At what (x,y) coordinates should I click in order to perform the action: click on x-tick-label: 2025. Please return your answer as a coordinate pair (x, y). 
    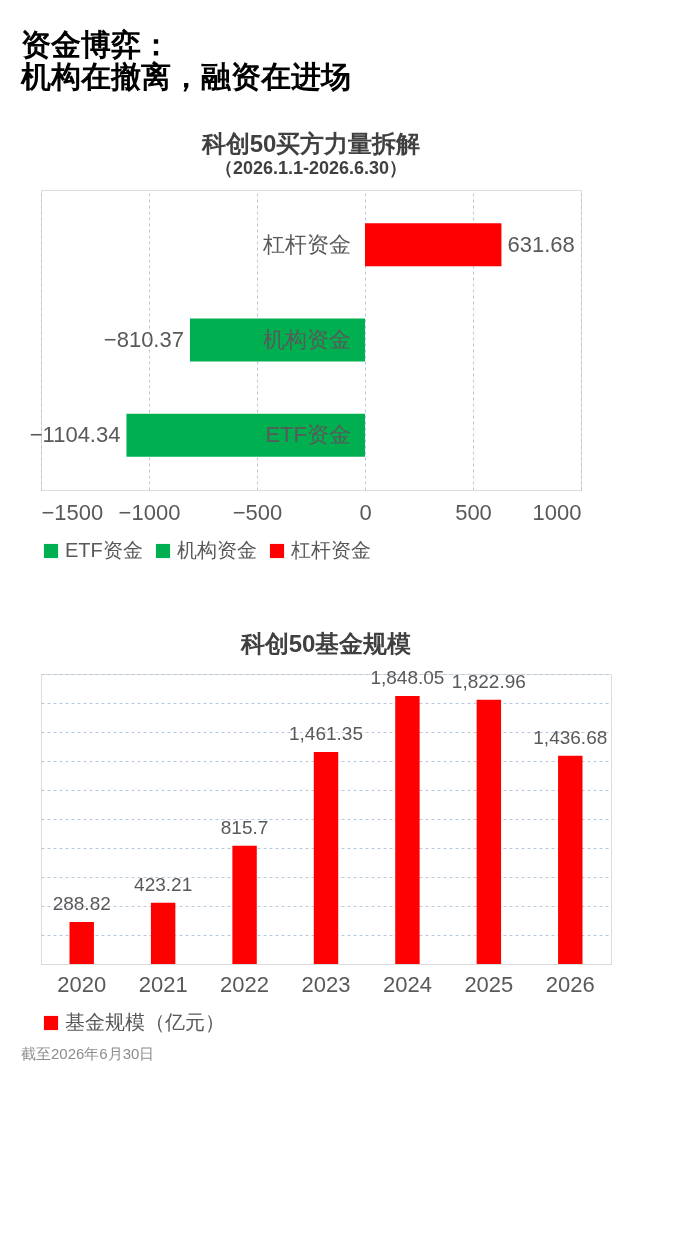
    Looking at the image, I should click on (489, 984).